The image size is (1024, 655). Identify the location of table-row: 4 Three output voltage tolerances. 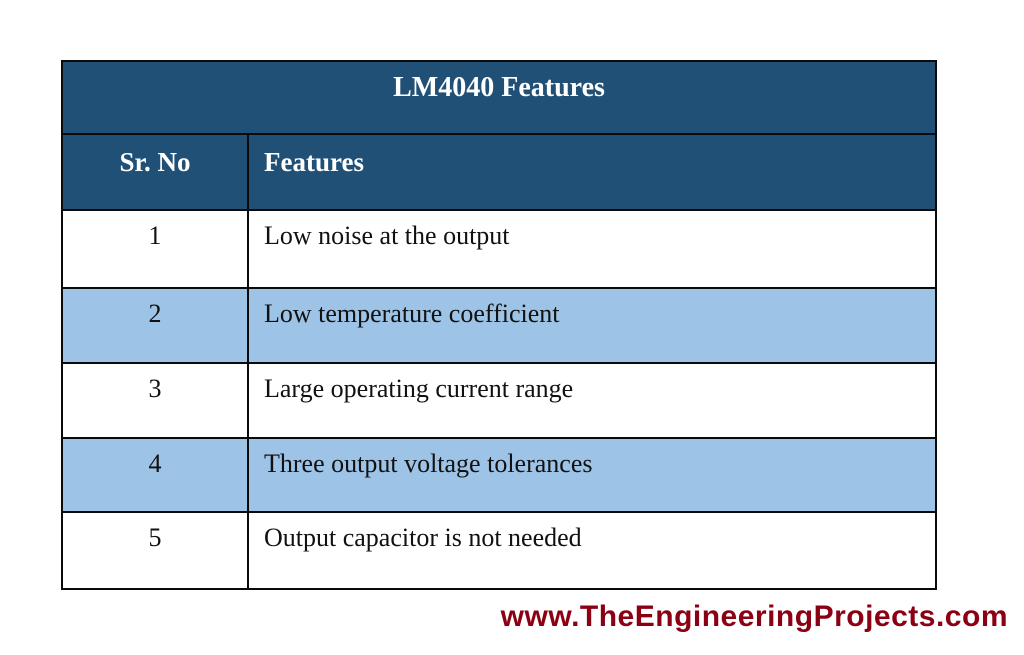
(499, 475).